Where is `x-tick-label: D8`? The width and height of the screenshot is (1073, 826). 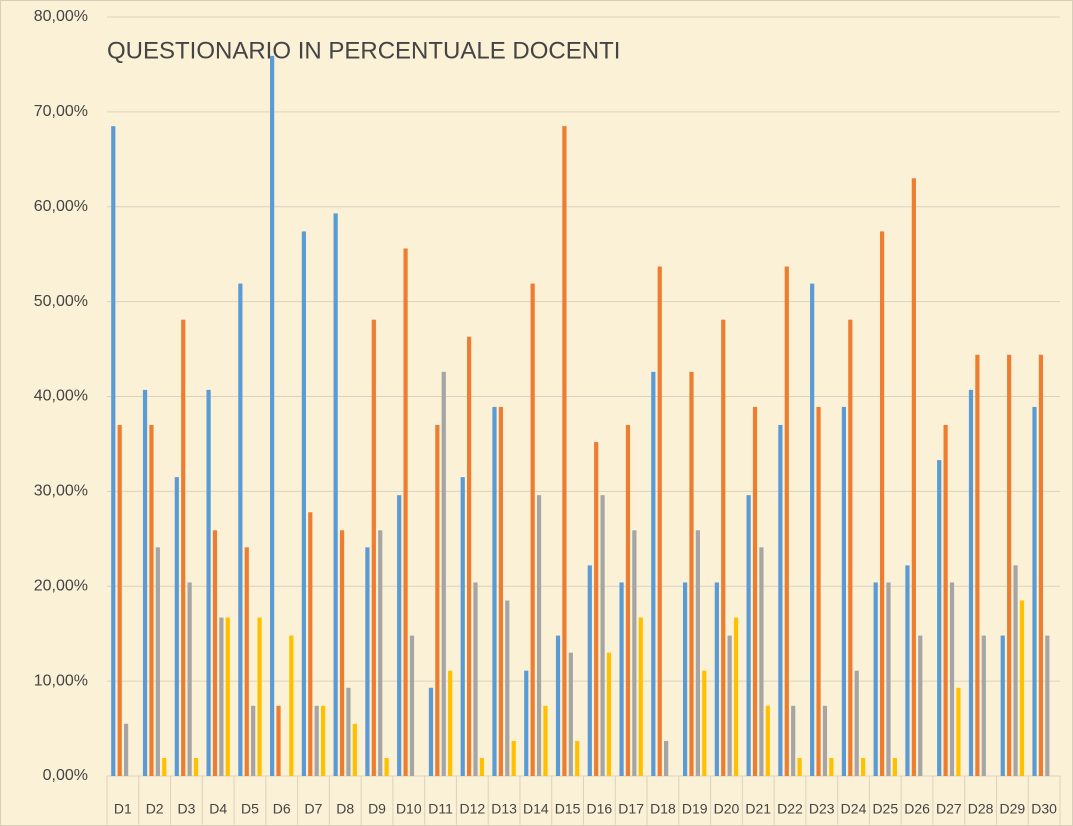
x-tick-label: D8 is located at coordinates (345, 809).